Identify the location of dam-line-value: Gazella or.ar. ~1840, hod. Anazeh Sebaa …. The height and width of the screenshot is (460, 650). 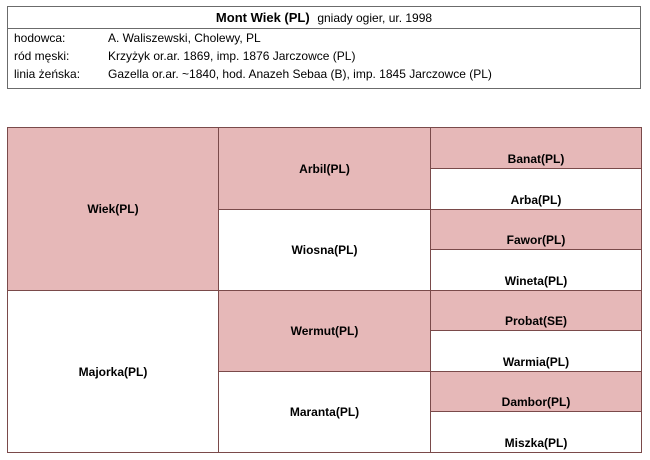
(300, 74).